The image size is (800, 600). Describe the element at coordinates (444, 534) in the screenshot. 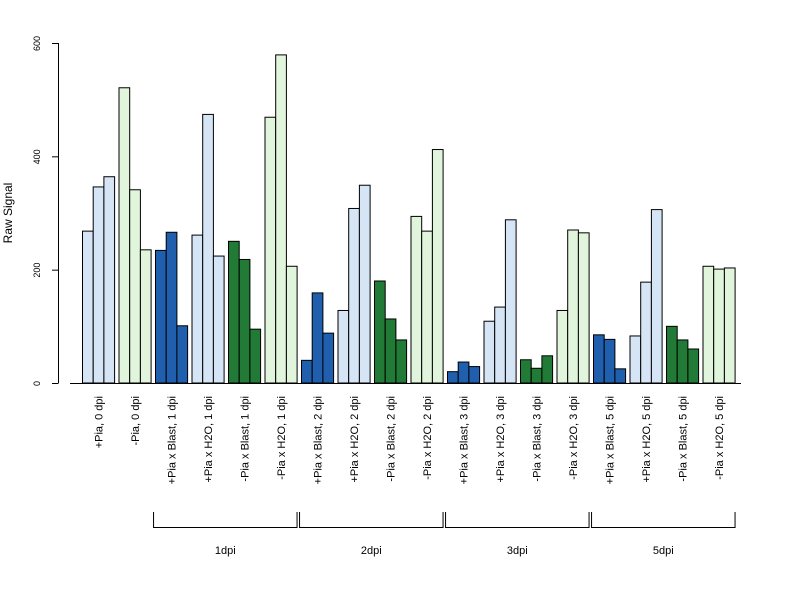

I see `time-brackets: 1dpi 2dpi 3dpi 5dpi` at that location.